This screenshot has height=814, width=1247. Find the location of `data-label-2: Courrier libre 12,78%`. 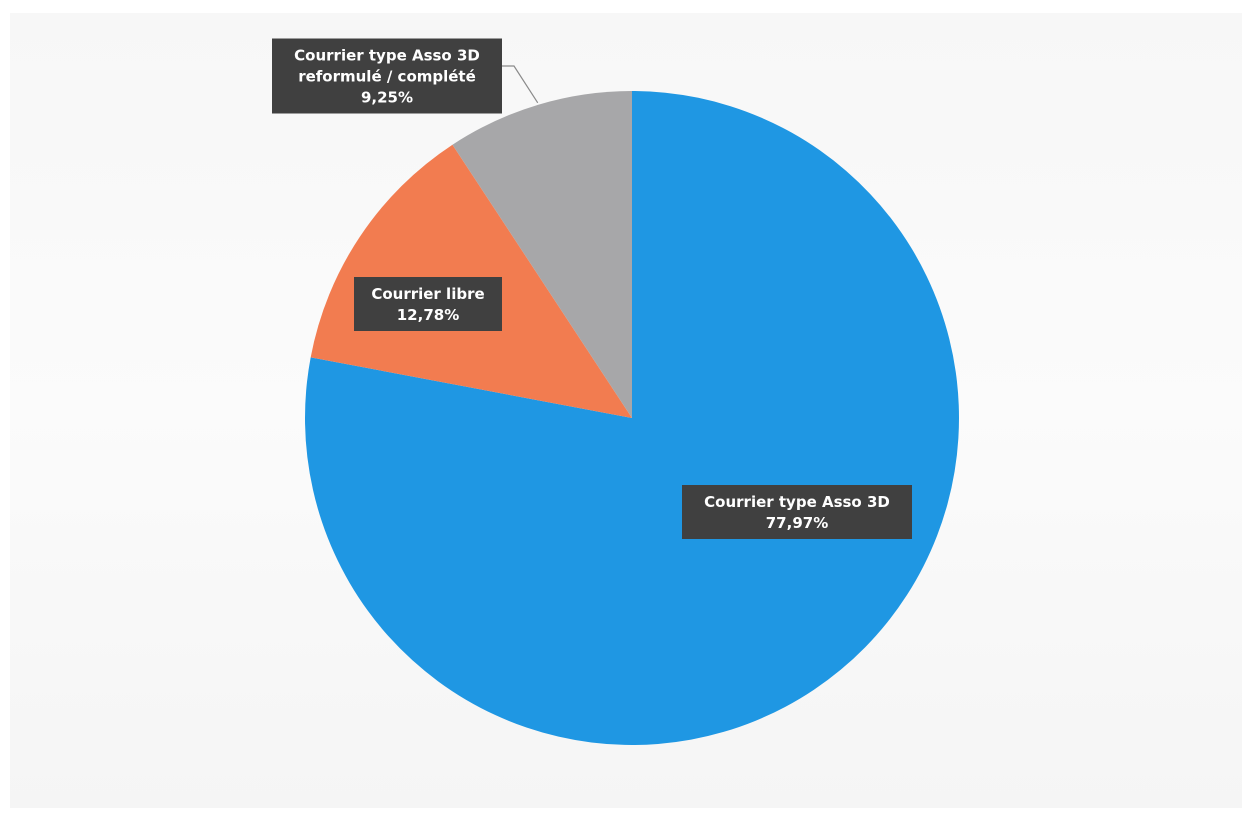

data-label-2: Courrier libre 12,78% is located at coordinates (428, 304).